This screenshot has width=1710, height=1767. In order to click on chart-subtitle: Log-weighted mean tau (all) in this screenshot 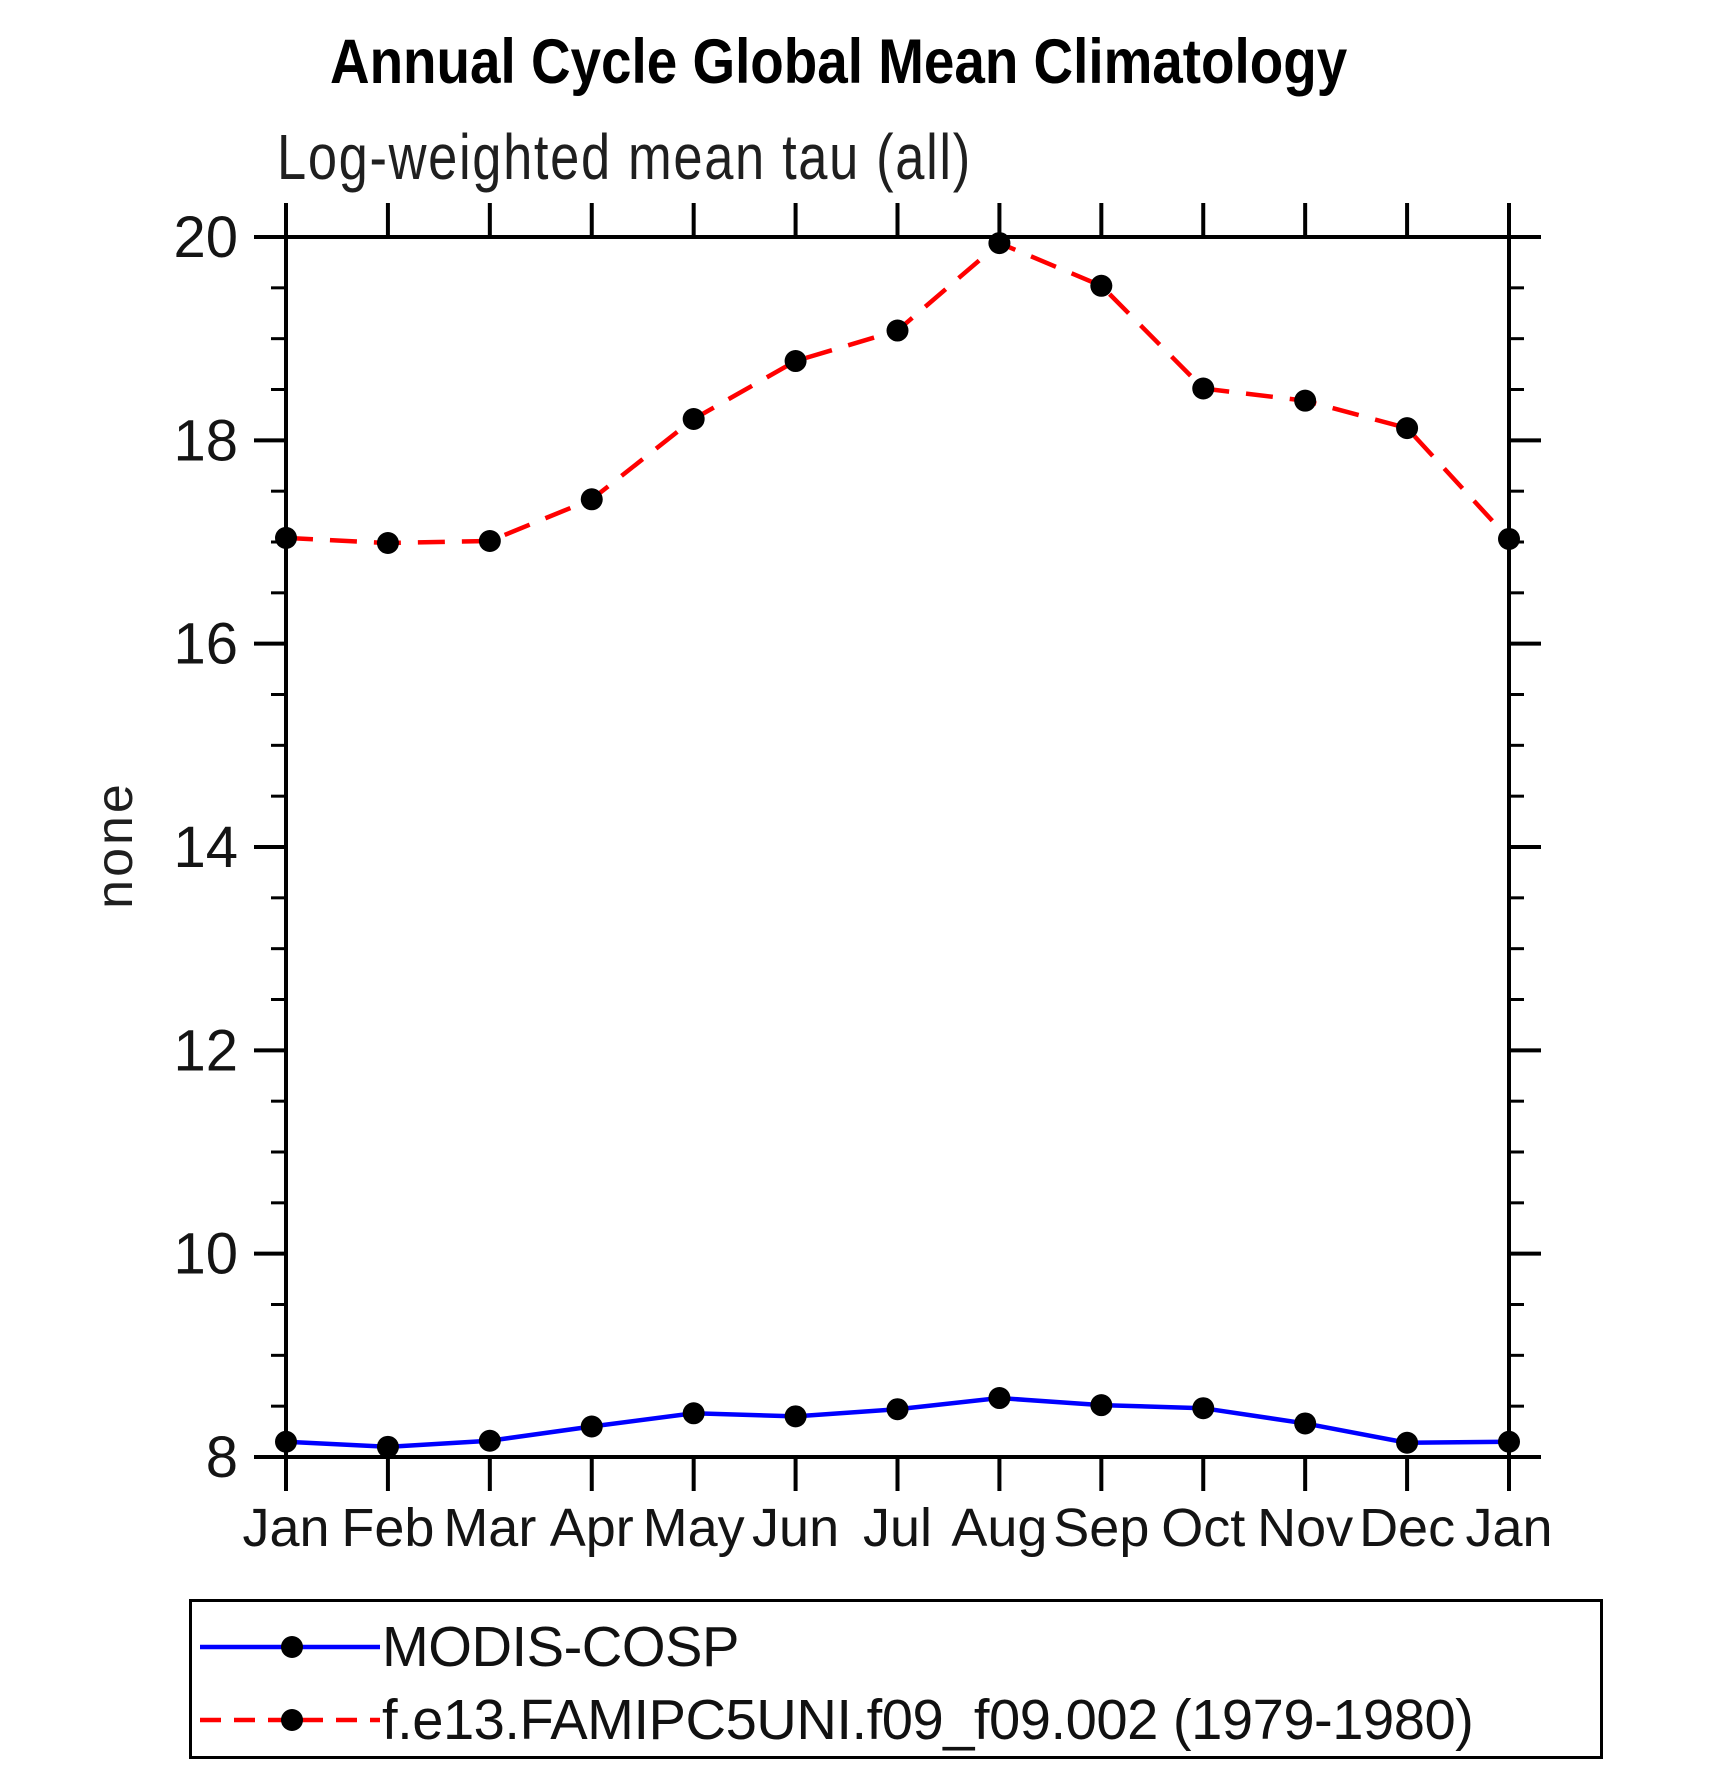, I will do `click(624, 157)`.